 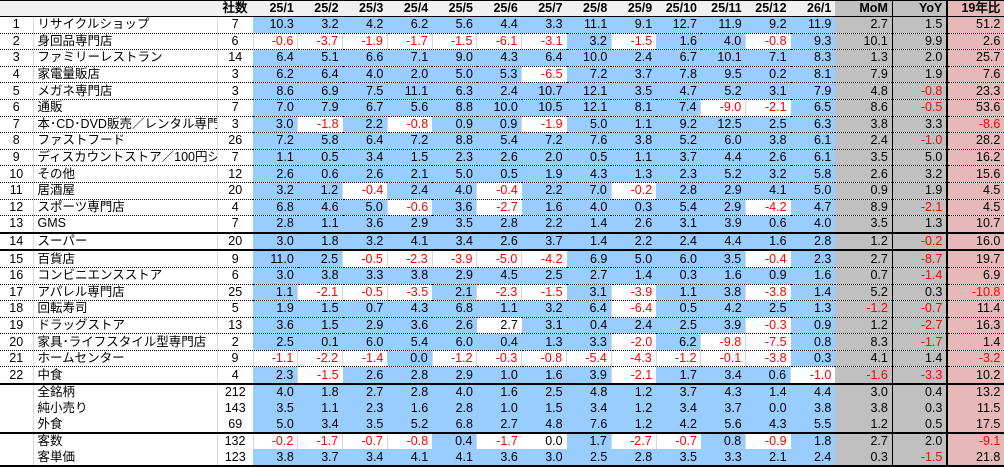 What do you see at coordinates (275, 376) in the screenshot?
I see `month-value: 2.3` at bounding box center [275, 376].